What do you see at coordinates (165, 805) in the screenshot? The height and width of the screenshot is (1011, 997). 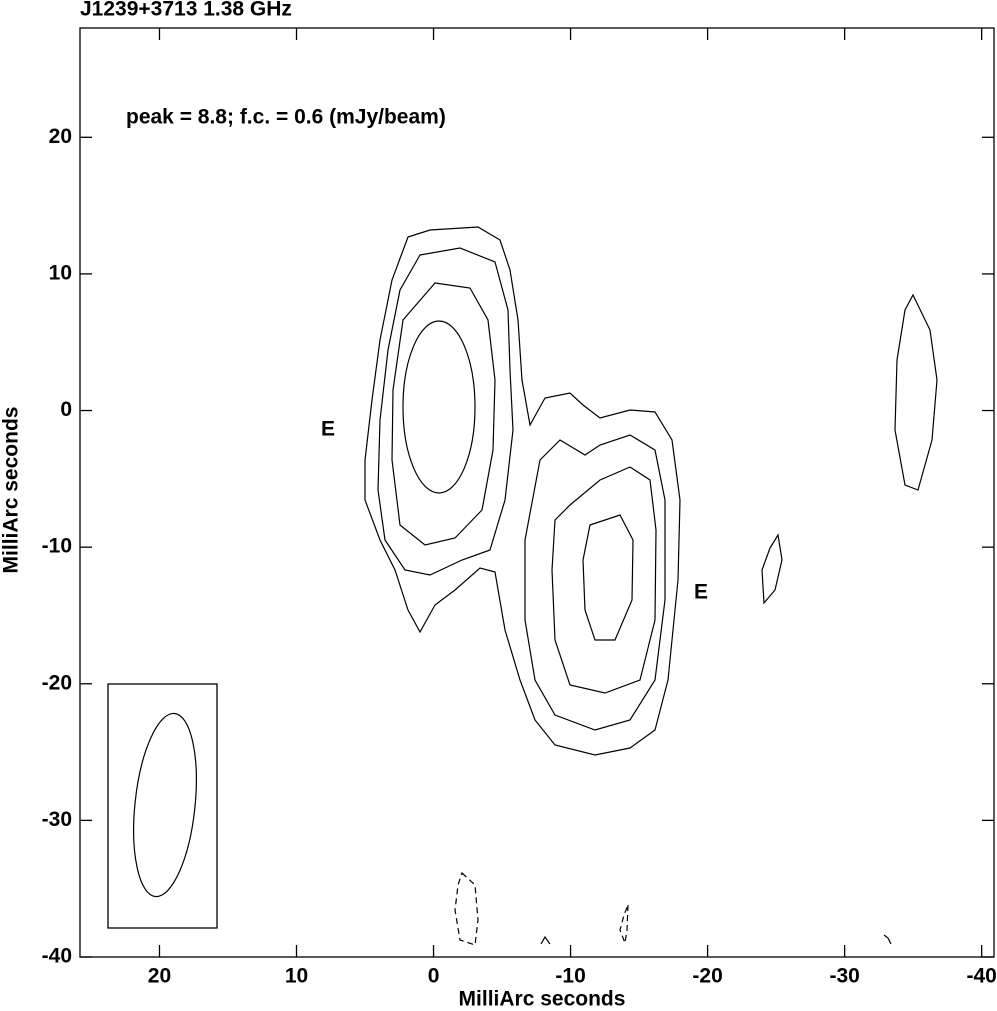 I see `beam-ellipse` at bounding box center [165, 805].